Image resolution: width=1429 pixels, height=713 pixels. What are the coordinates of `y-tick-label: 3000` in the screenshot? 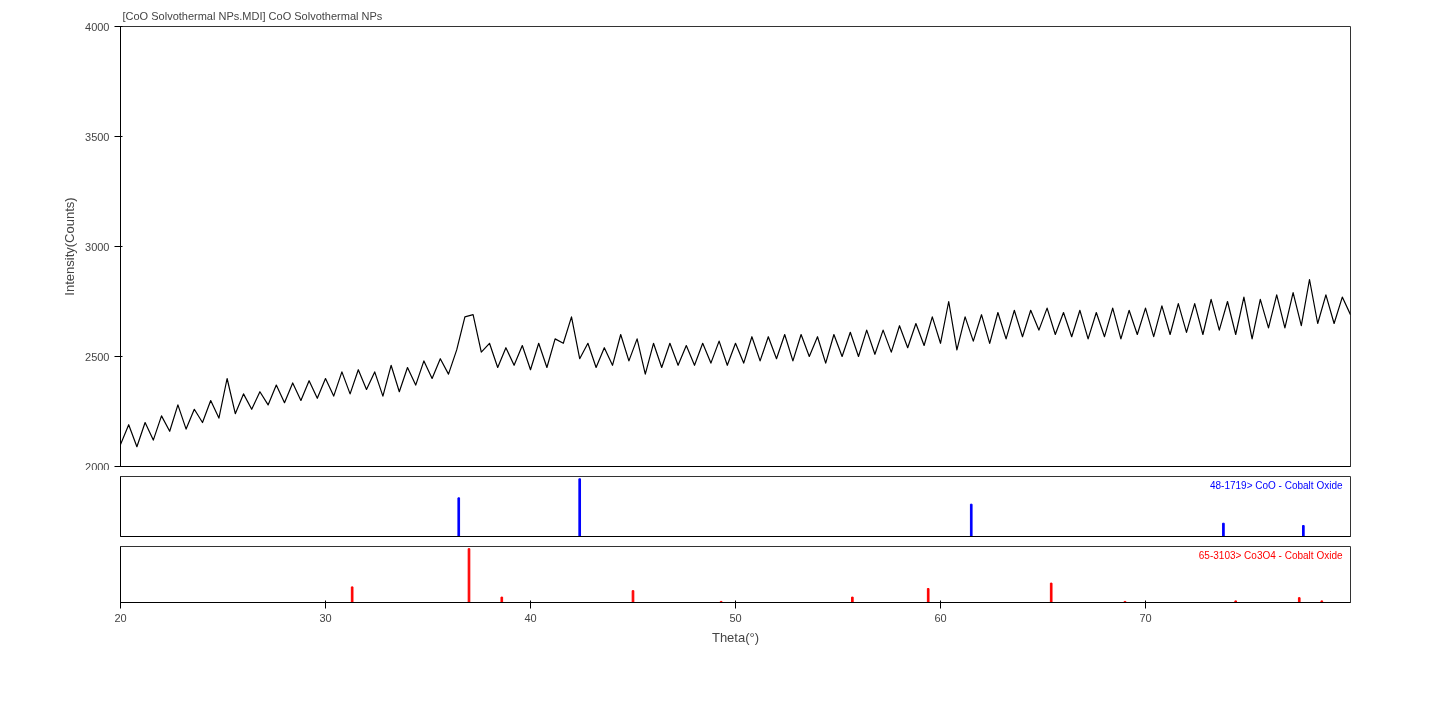 It's located at (97, 246).